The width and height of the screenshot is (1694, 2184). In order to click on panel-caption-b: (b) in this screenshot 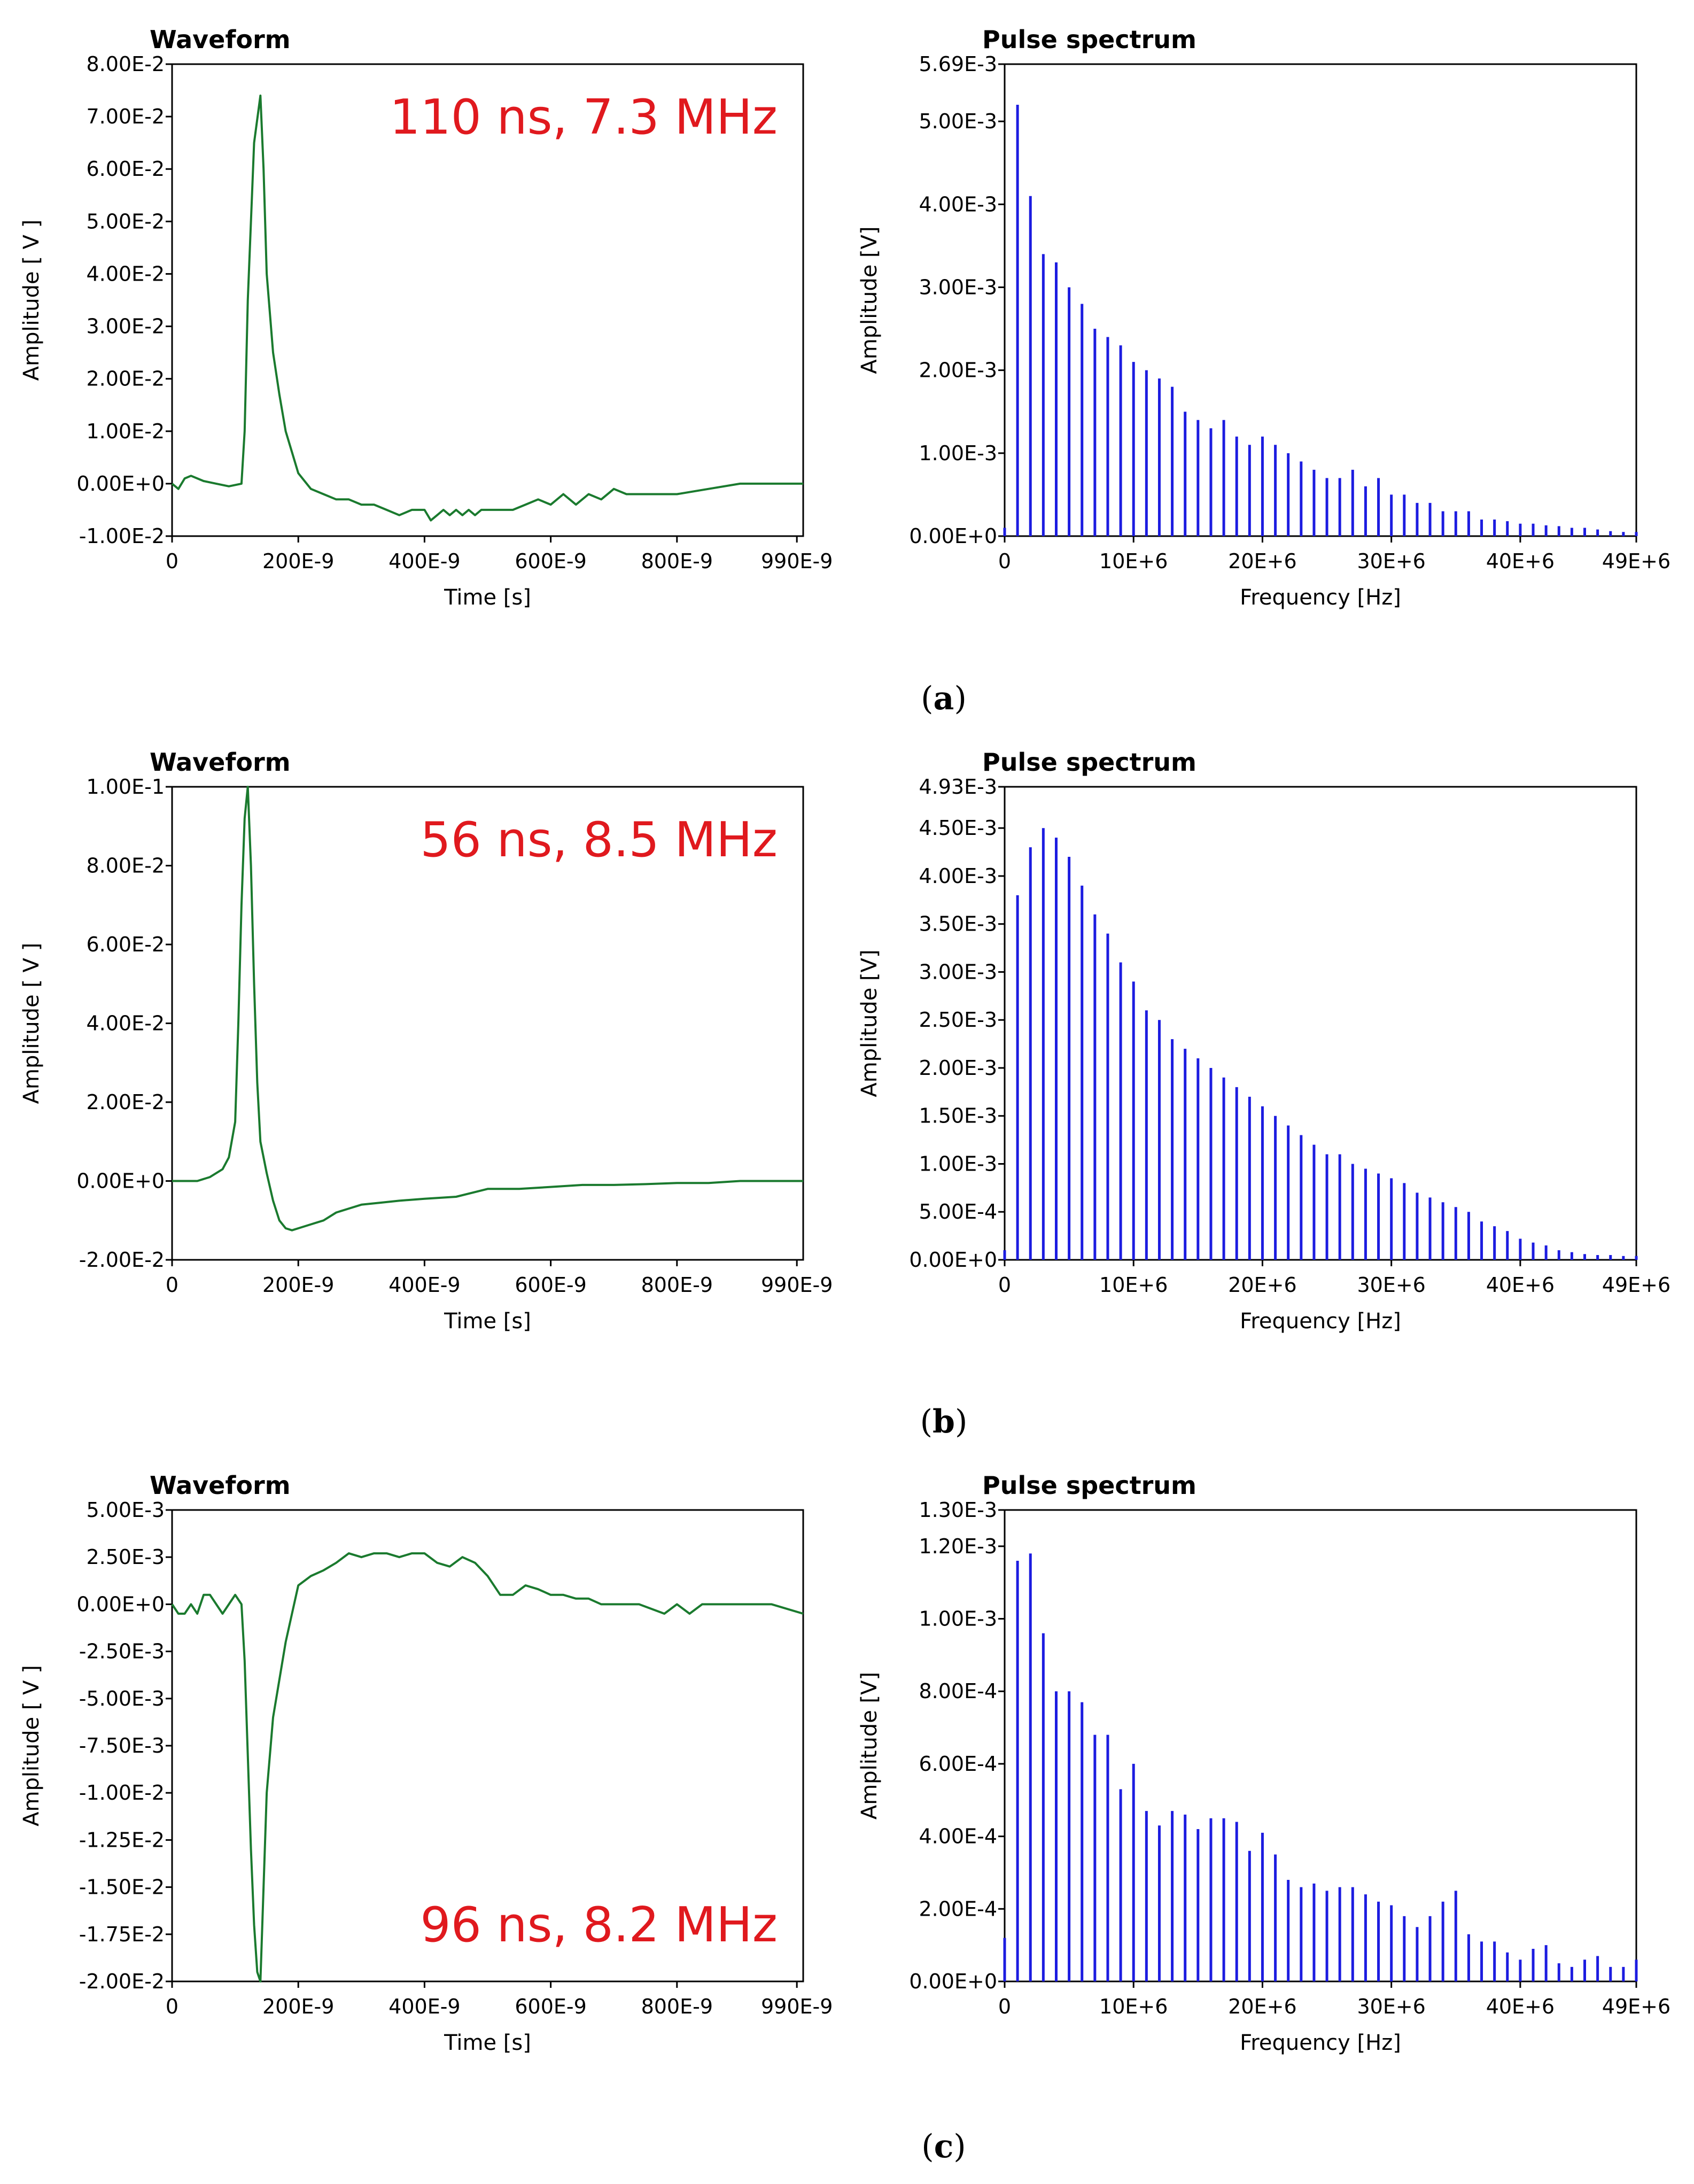, I will do `click(944, 1422)`.